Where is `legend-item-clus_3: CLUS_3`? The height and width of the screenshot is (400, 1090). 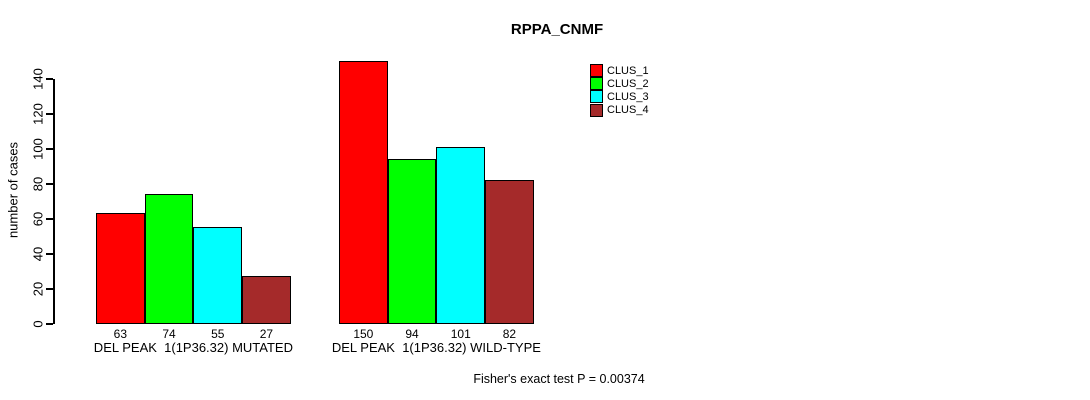 legend-item-clus_3: CLUS_3 is located at coordinates (619, 97).